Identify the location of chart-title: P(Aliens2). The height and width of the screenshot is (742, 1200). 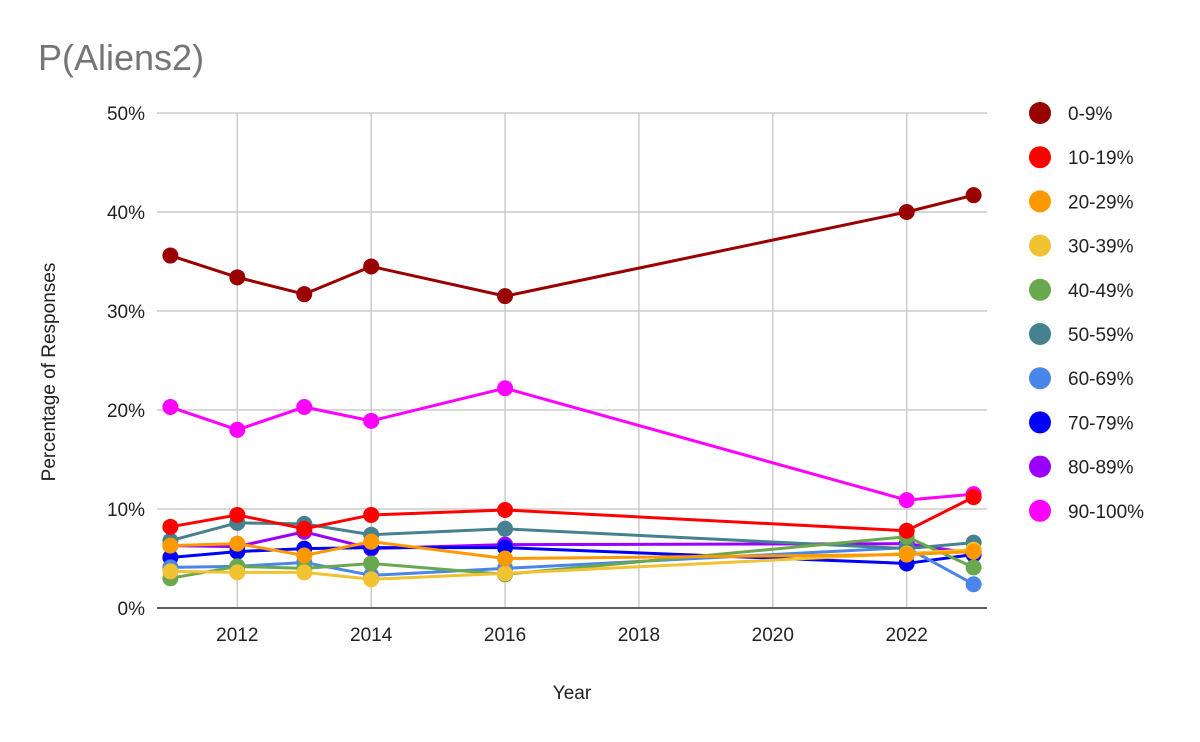
(121, 57).